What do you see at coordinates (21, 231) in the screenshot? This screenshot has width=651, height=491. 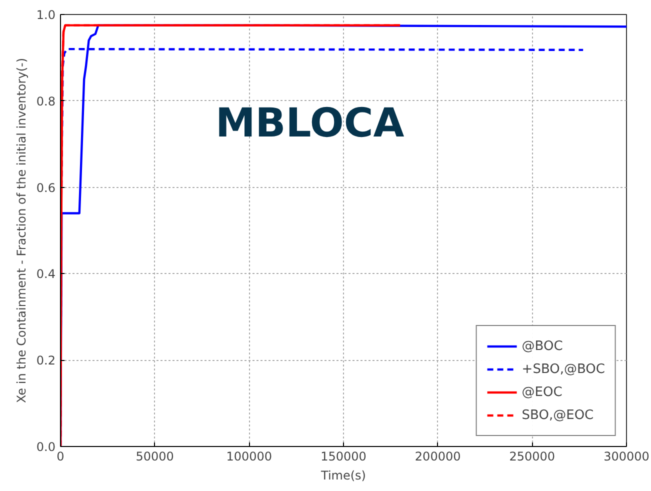 I see `y-axis-title: Xe in the Containment - Fraction of the initial inventory(-)` at bounding box center [21, 231].